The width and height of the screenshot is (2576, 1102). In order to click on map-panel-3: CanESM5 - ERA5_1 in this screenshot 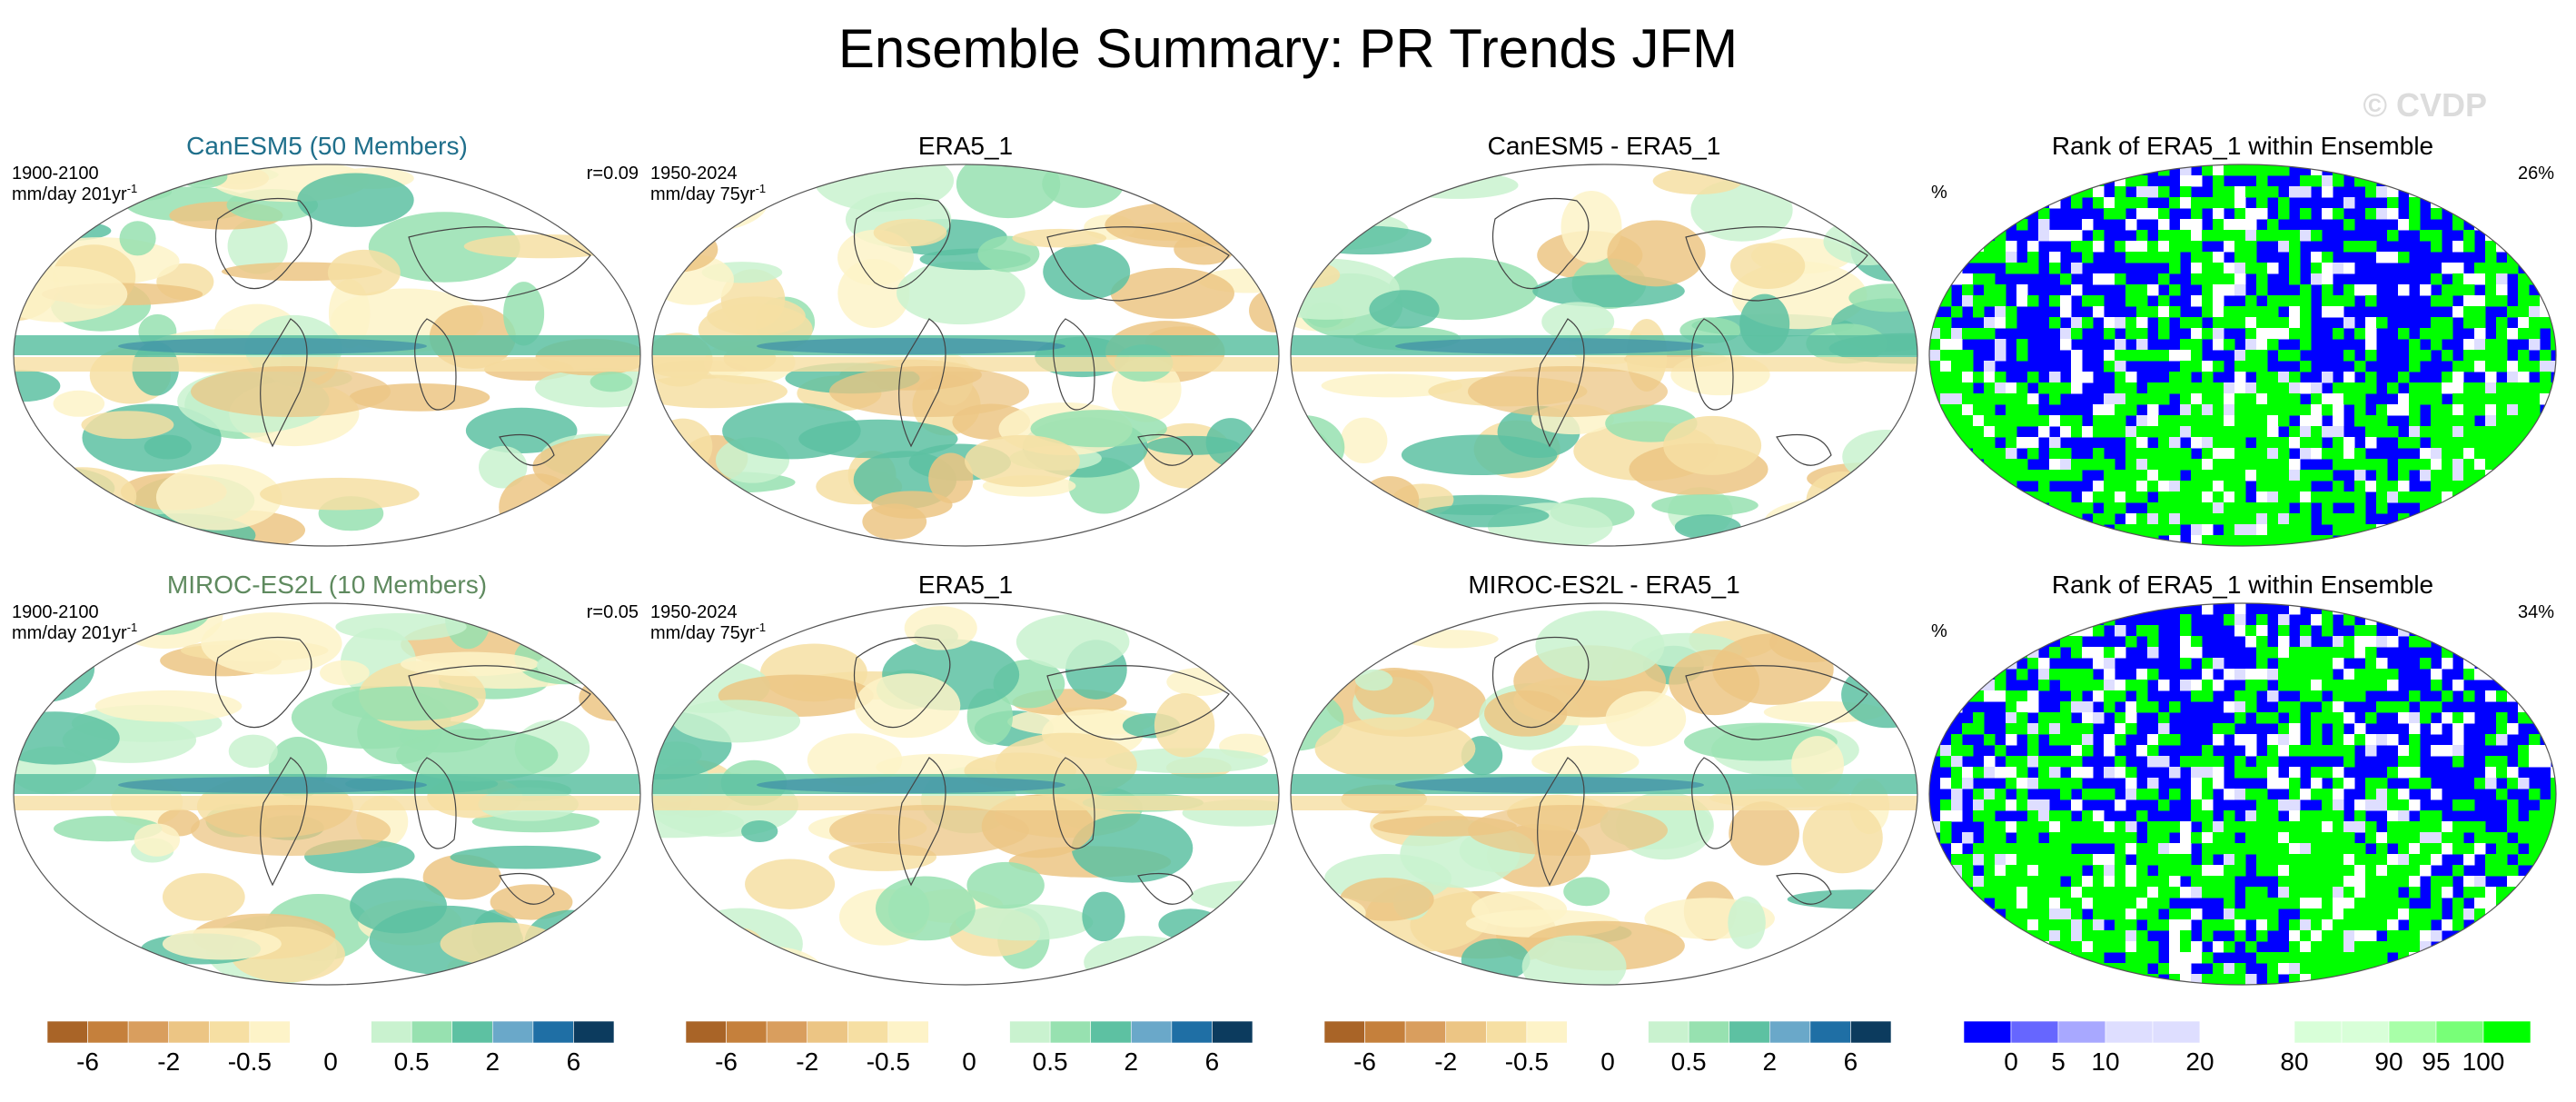, I will do `click(1604, 339)`.